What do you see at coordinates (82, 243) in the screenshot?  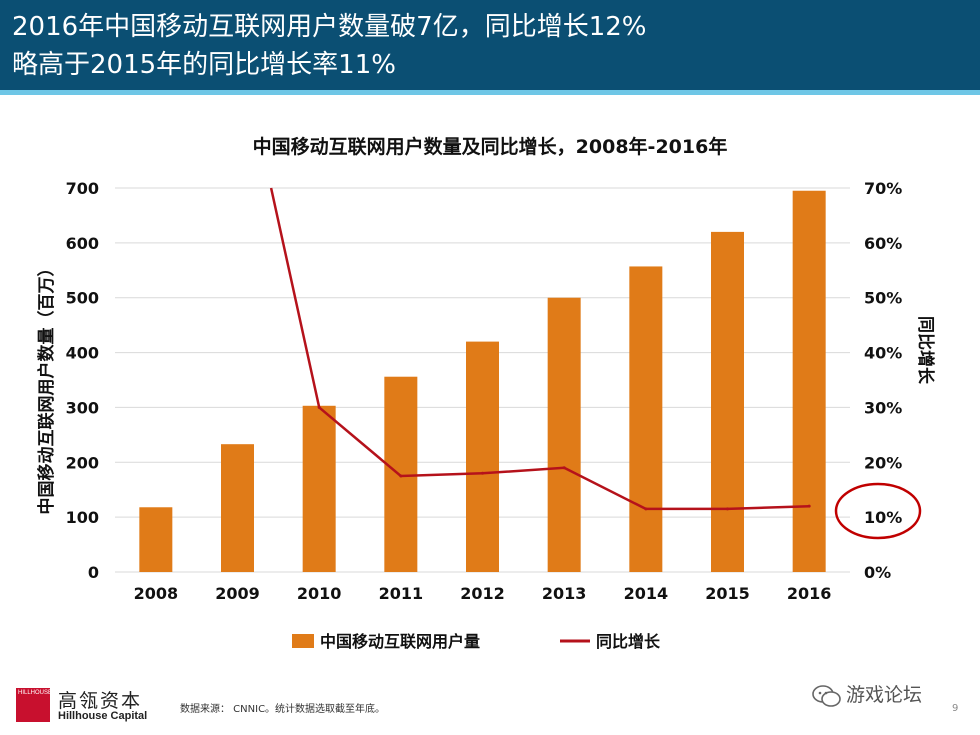 I see `y-tick-label: 600` at bounding box center [82, 243].